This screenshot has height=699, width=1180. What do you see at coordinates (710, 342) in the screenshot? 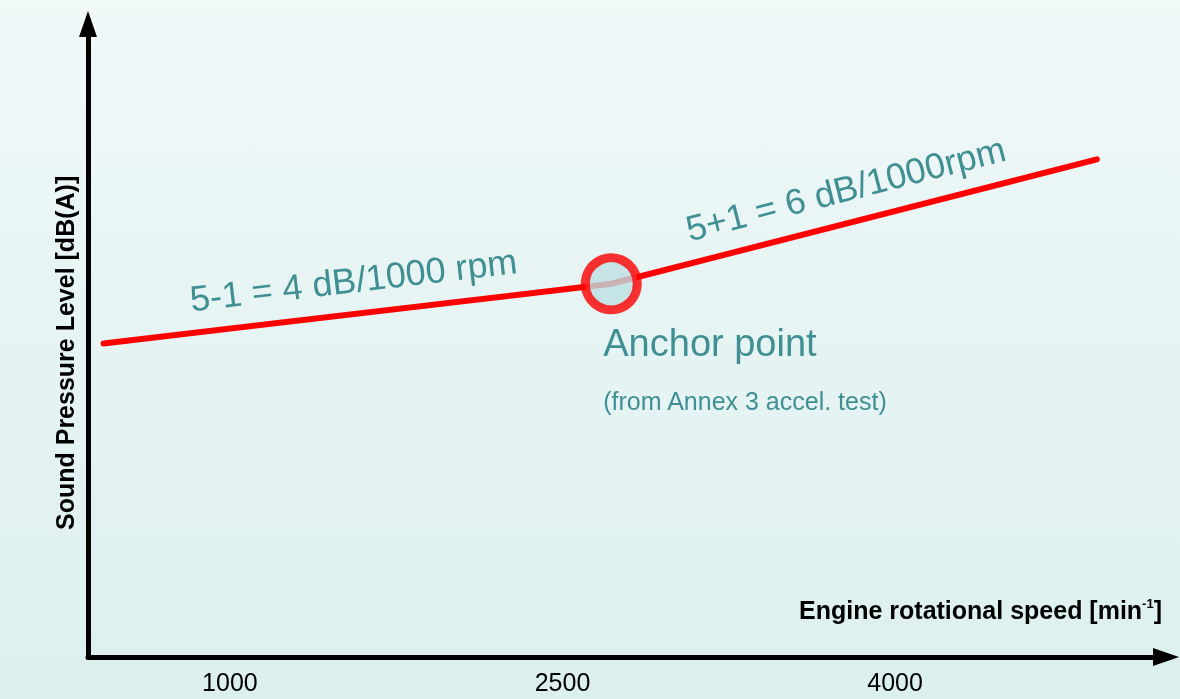
I see `annotation: Anchor point` at bounding box center [710, 342].